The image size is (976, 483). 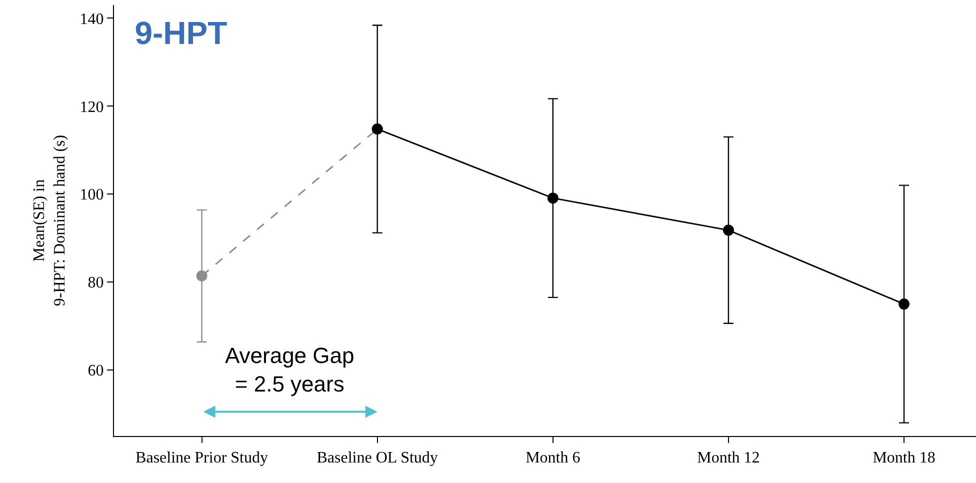 I want to click on chart-title: 9-HPT, so click(x=181, y=33).